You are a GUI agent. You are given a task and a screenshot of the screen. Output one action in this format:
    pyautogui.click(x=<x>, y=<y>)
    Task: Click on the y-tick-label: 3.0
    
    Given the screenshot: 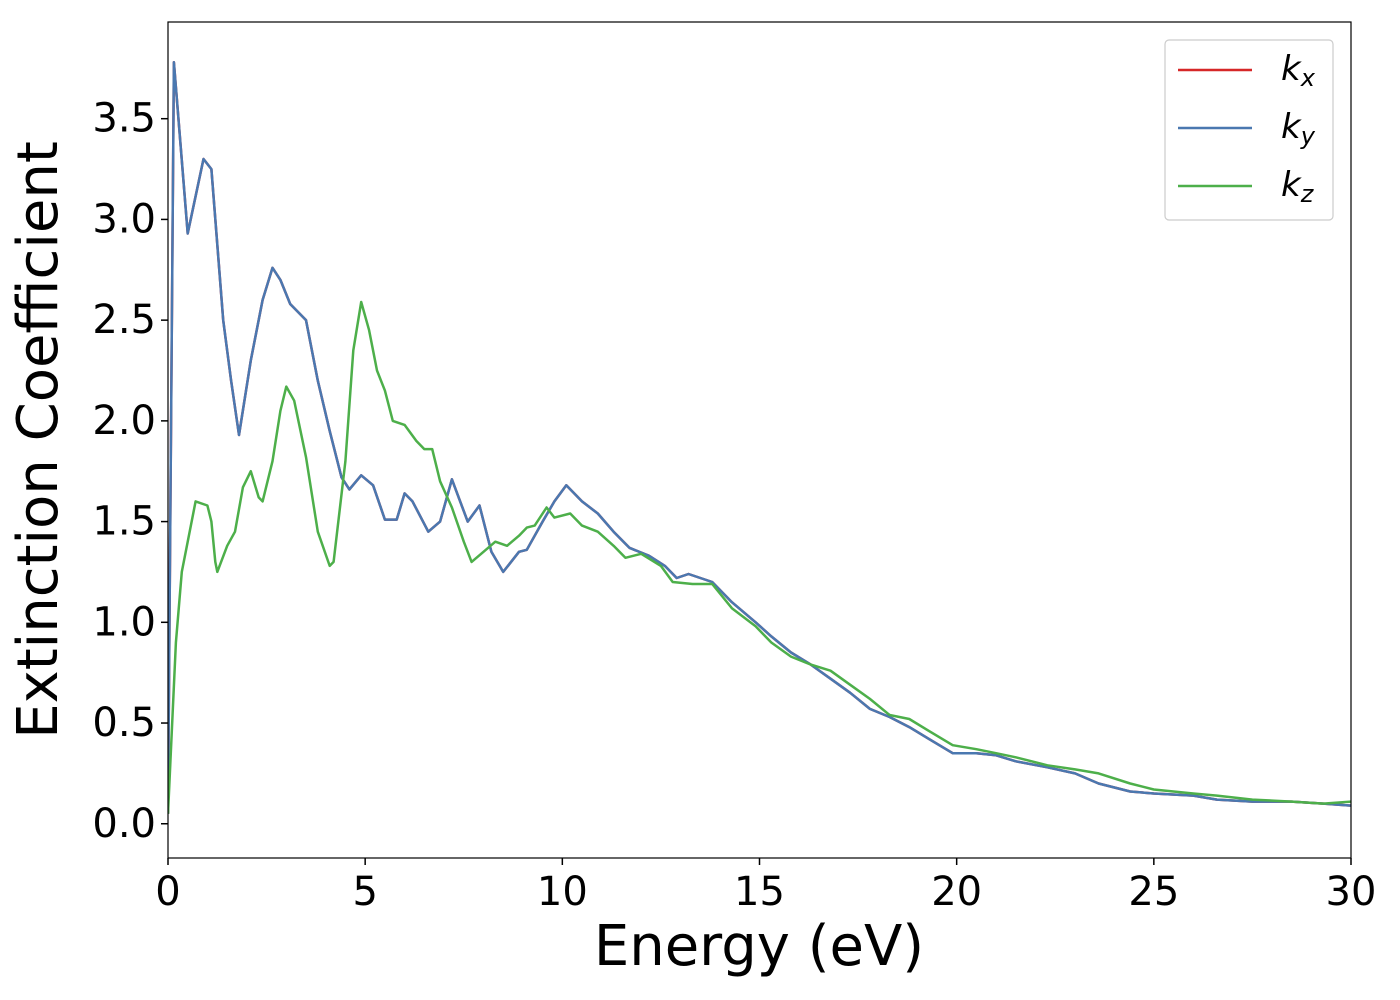 What is the action you would take?
    pyautogui.click(x=124, y=219)
    